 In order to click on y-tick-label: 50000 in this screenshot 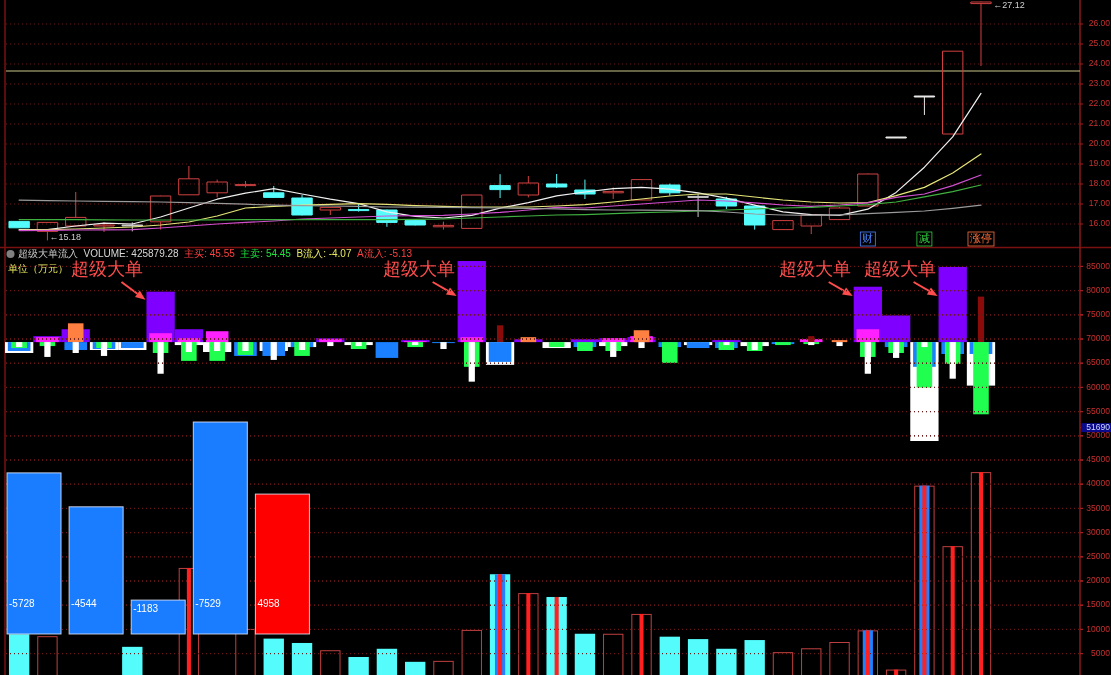, I will do `click(1098, 435)`.